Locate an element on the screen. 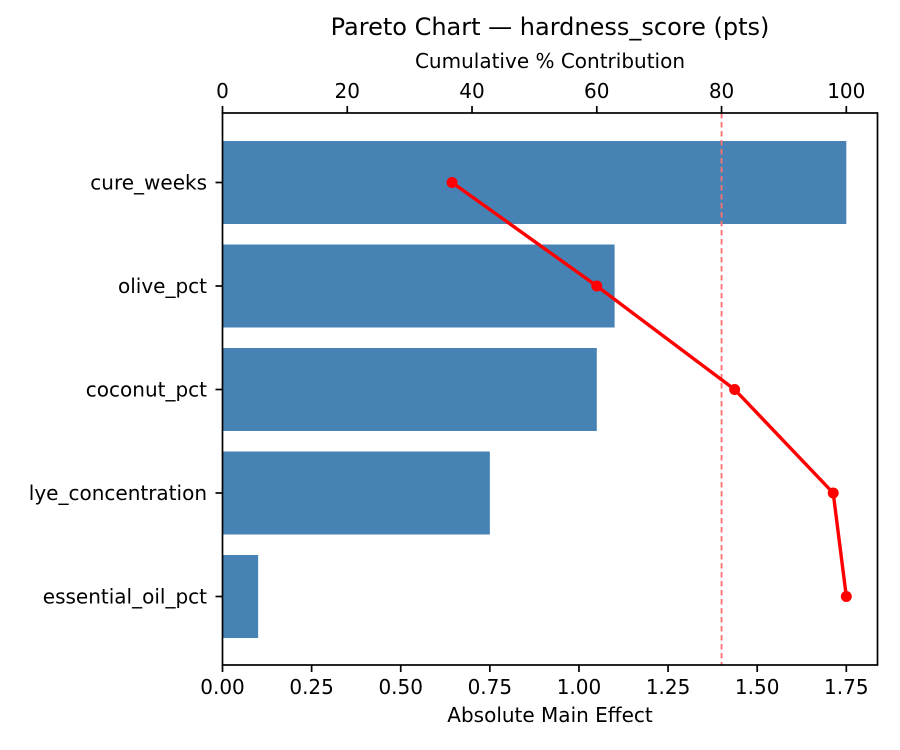 This screenshot has width=900, height=750. bottom-tick-label-1.50: 1.50 is located at coordinates (757, 687).